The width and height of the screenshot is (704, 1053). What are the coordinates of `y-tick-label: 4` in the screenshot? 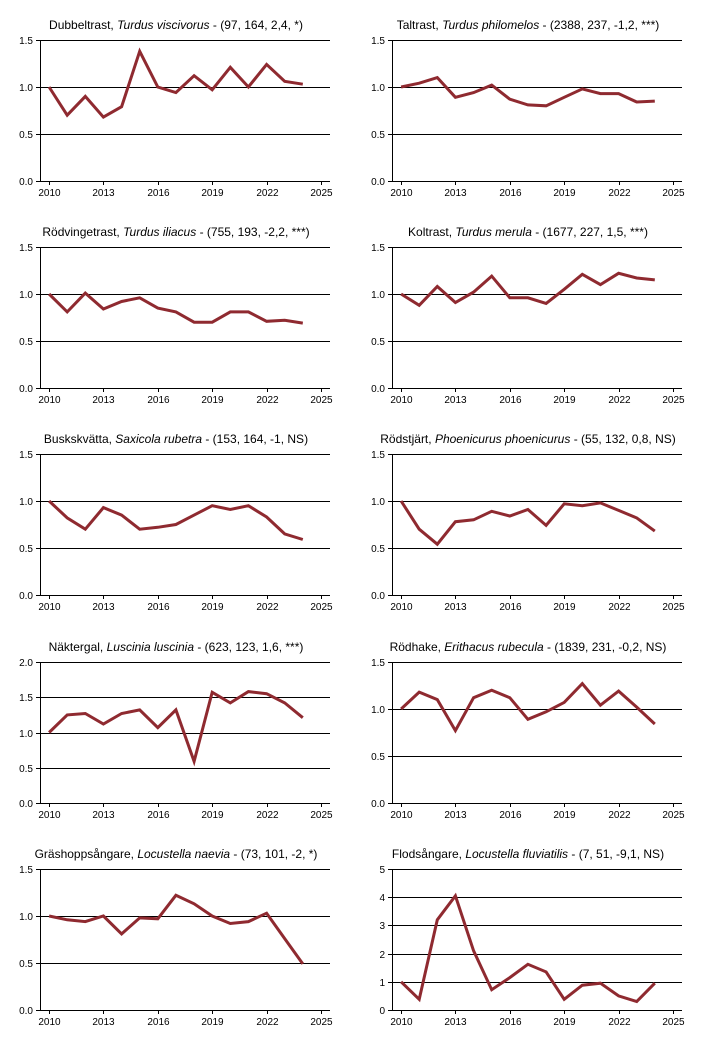 It's located at (382, 898).